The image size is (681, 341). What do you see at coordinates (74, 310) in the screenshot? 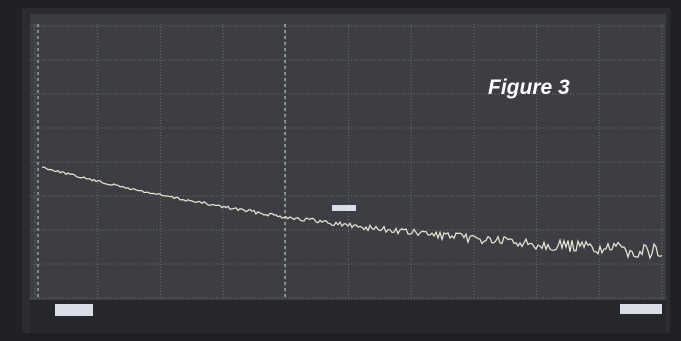
I see `channel-badge` at bounding box center [74, 310].